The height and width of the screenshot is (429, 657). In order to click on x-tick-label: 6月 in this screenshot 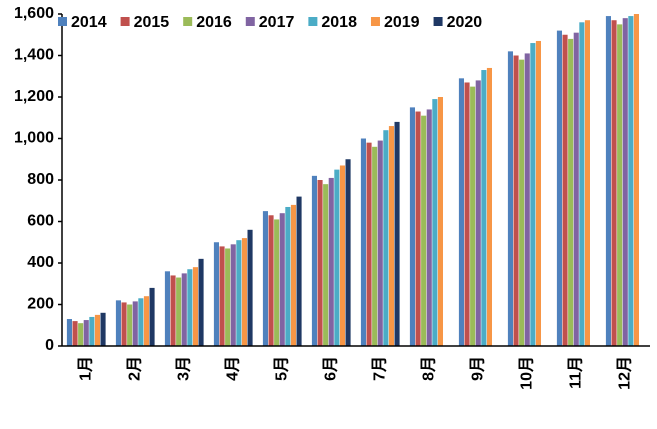, I will do `click(331, 368)`.